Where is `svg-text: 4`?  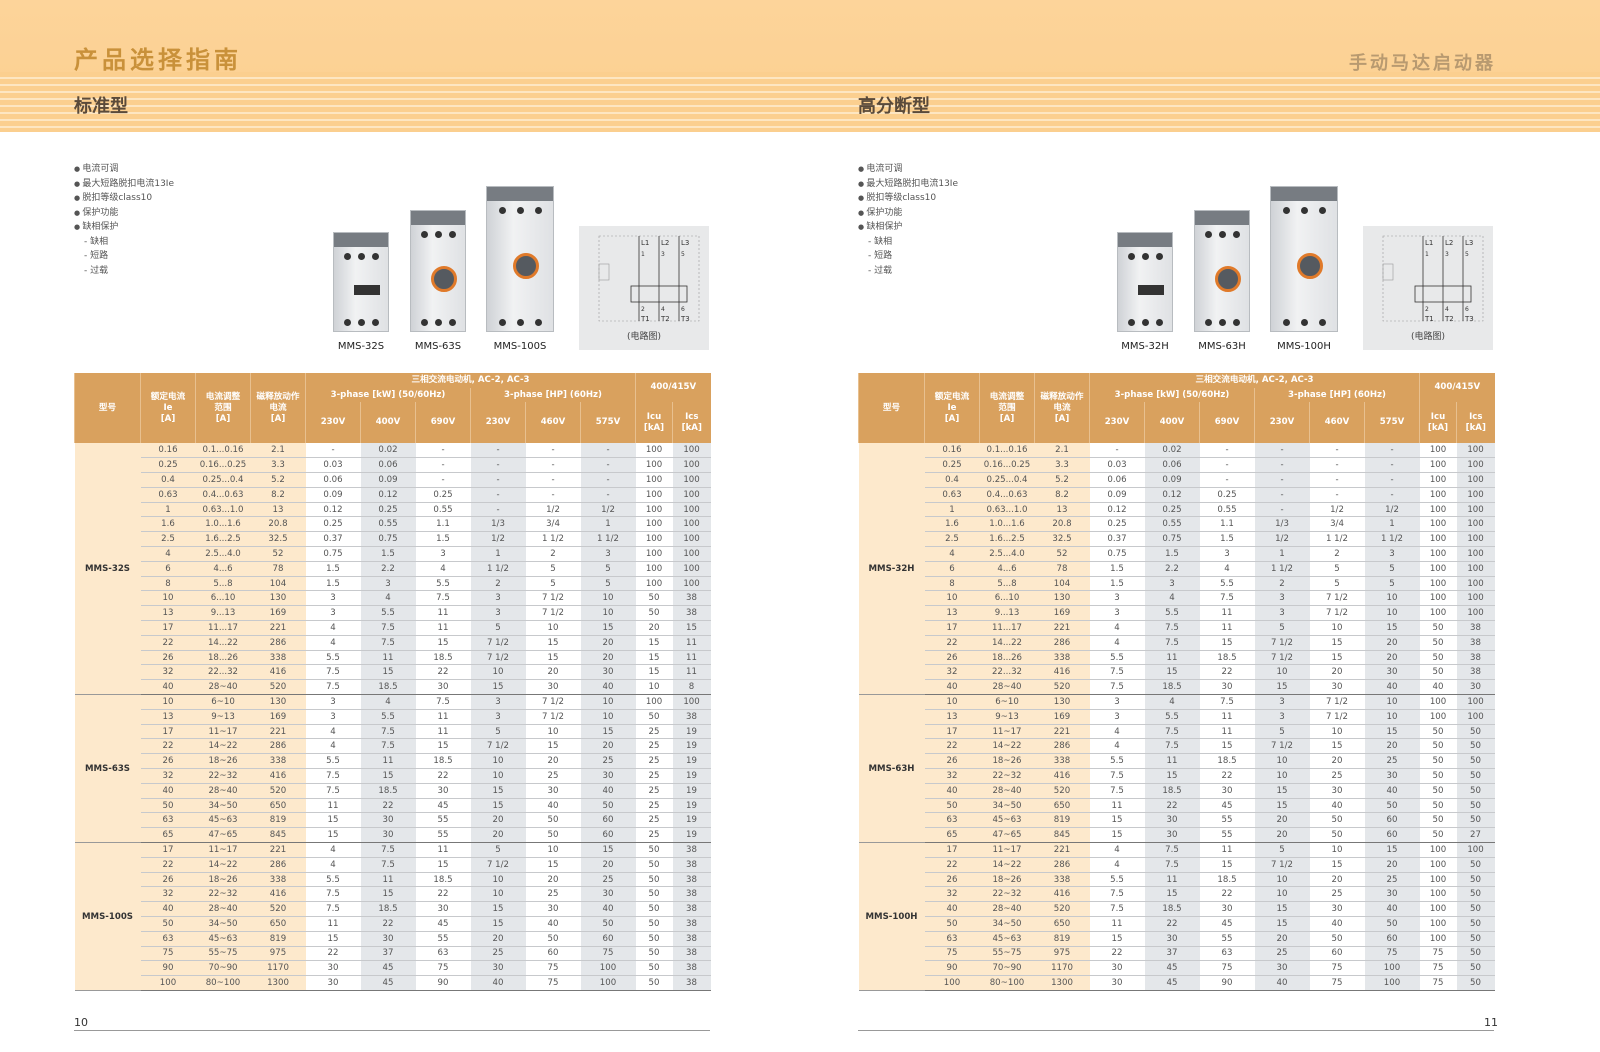
svg-text: 4 is located at coordinates (1447, 309).